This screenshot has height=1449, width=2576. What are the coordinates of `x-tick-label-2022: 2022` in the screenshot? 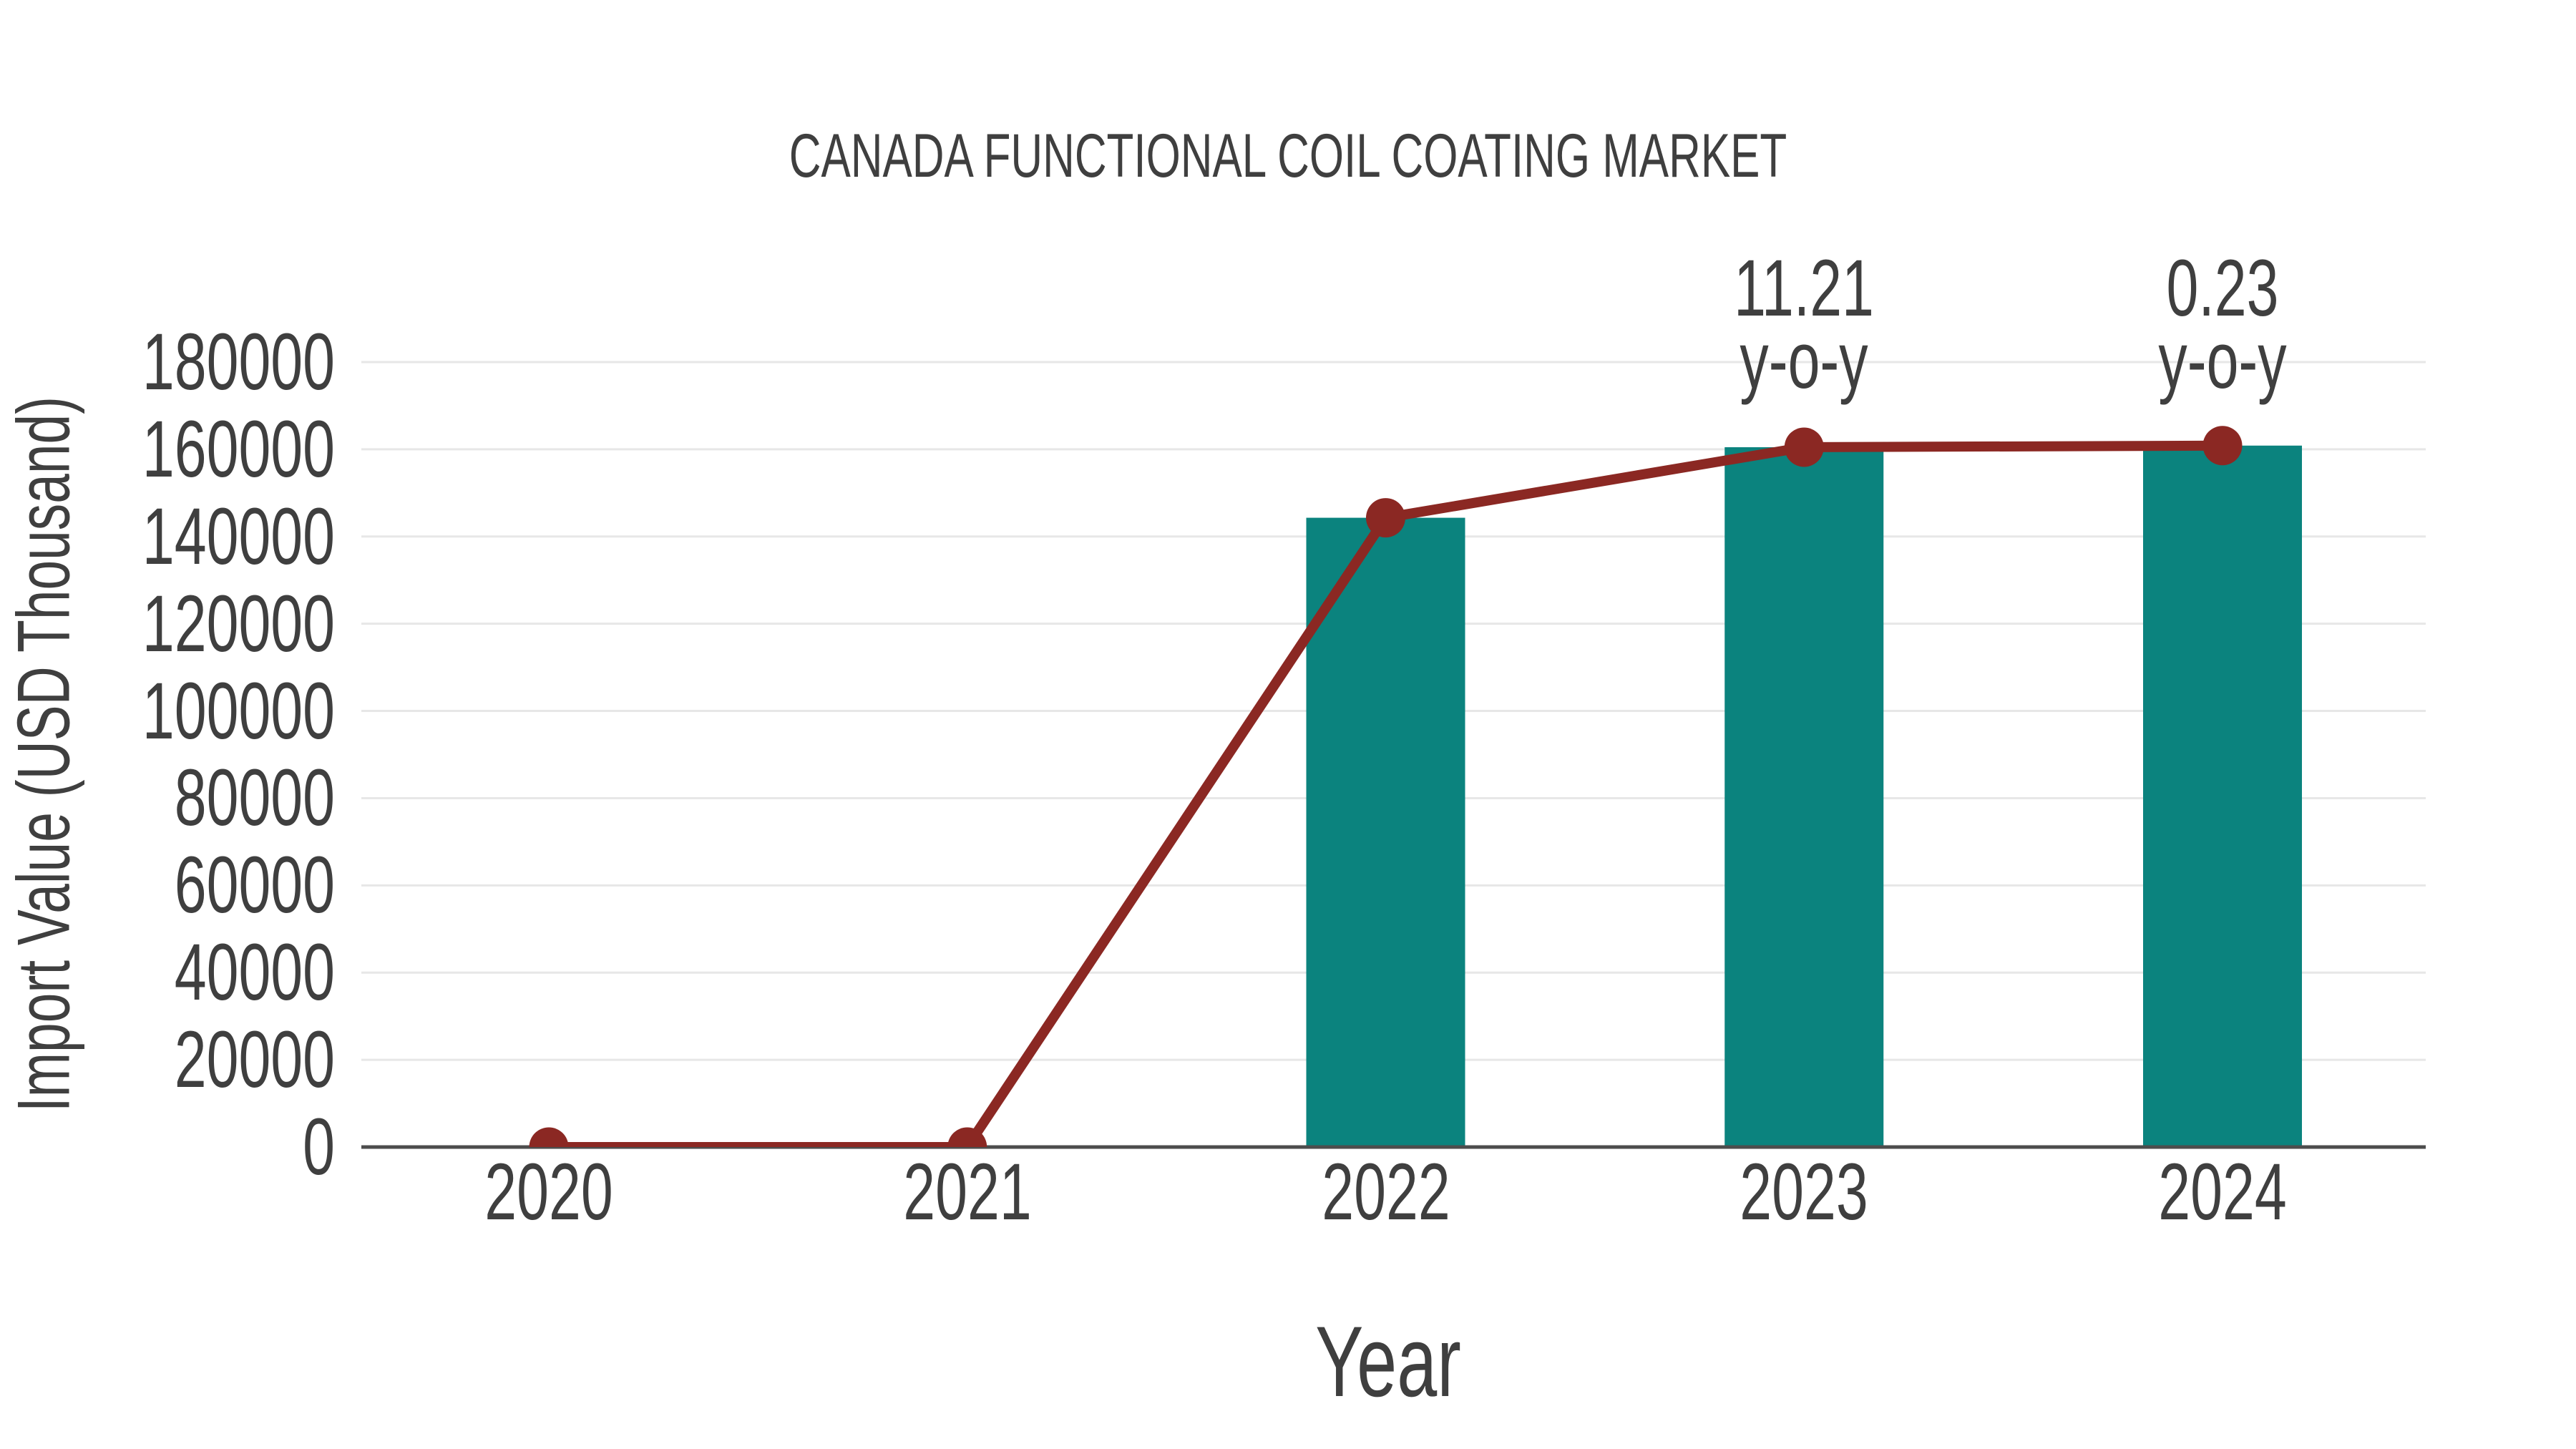 It's located at (1385, 1191).